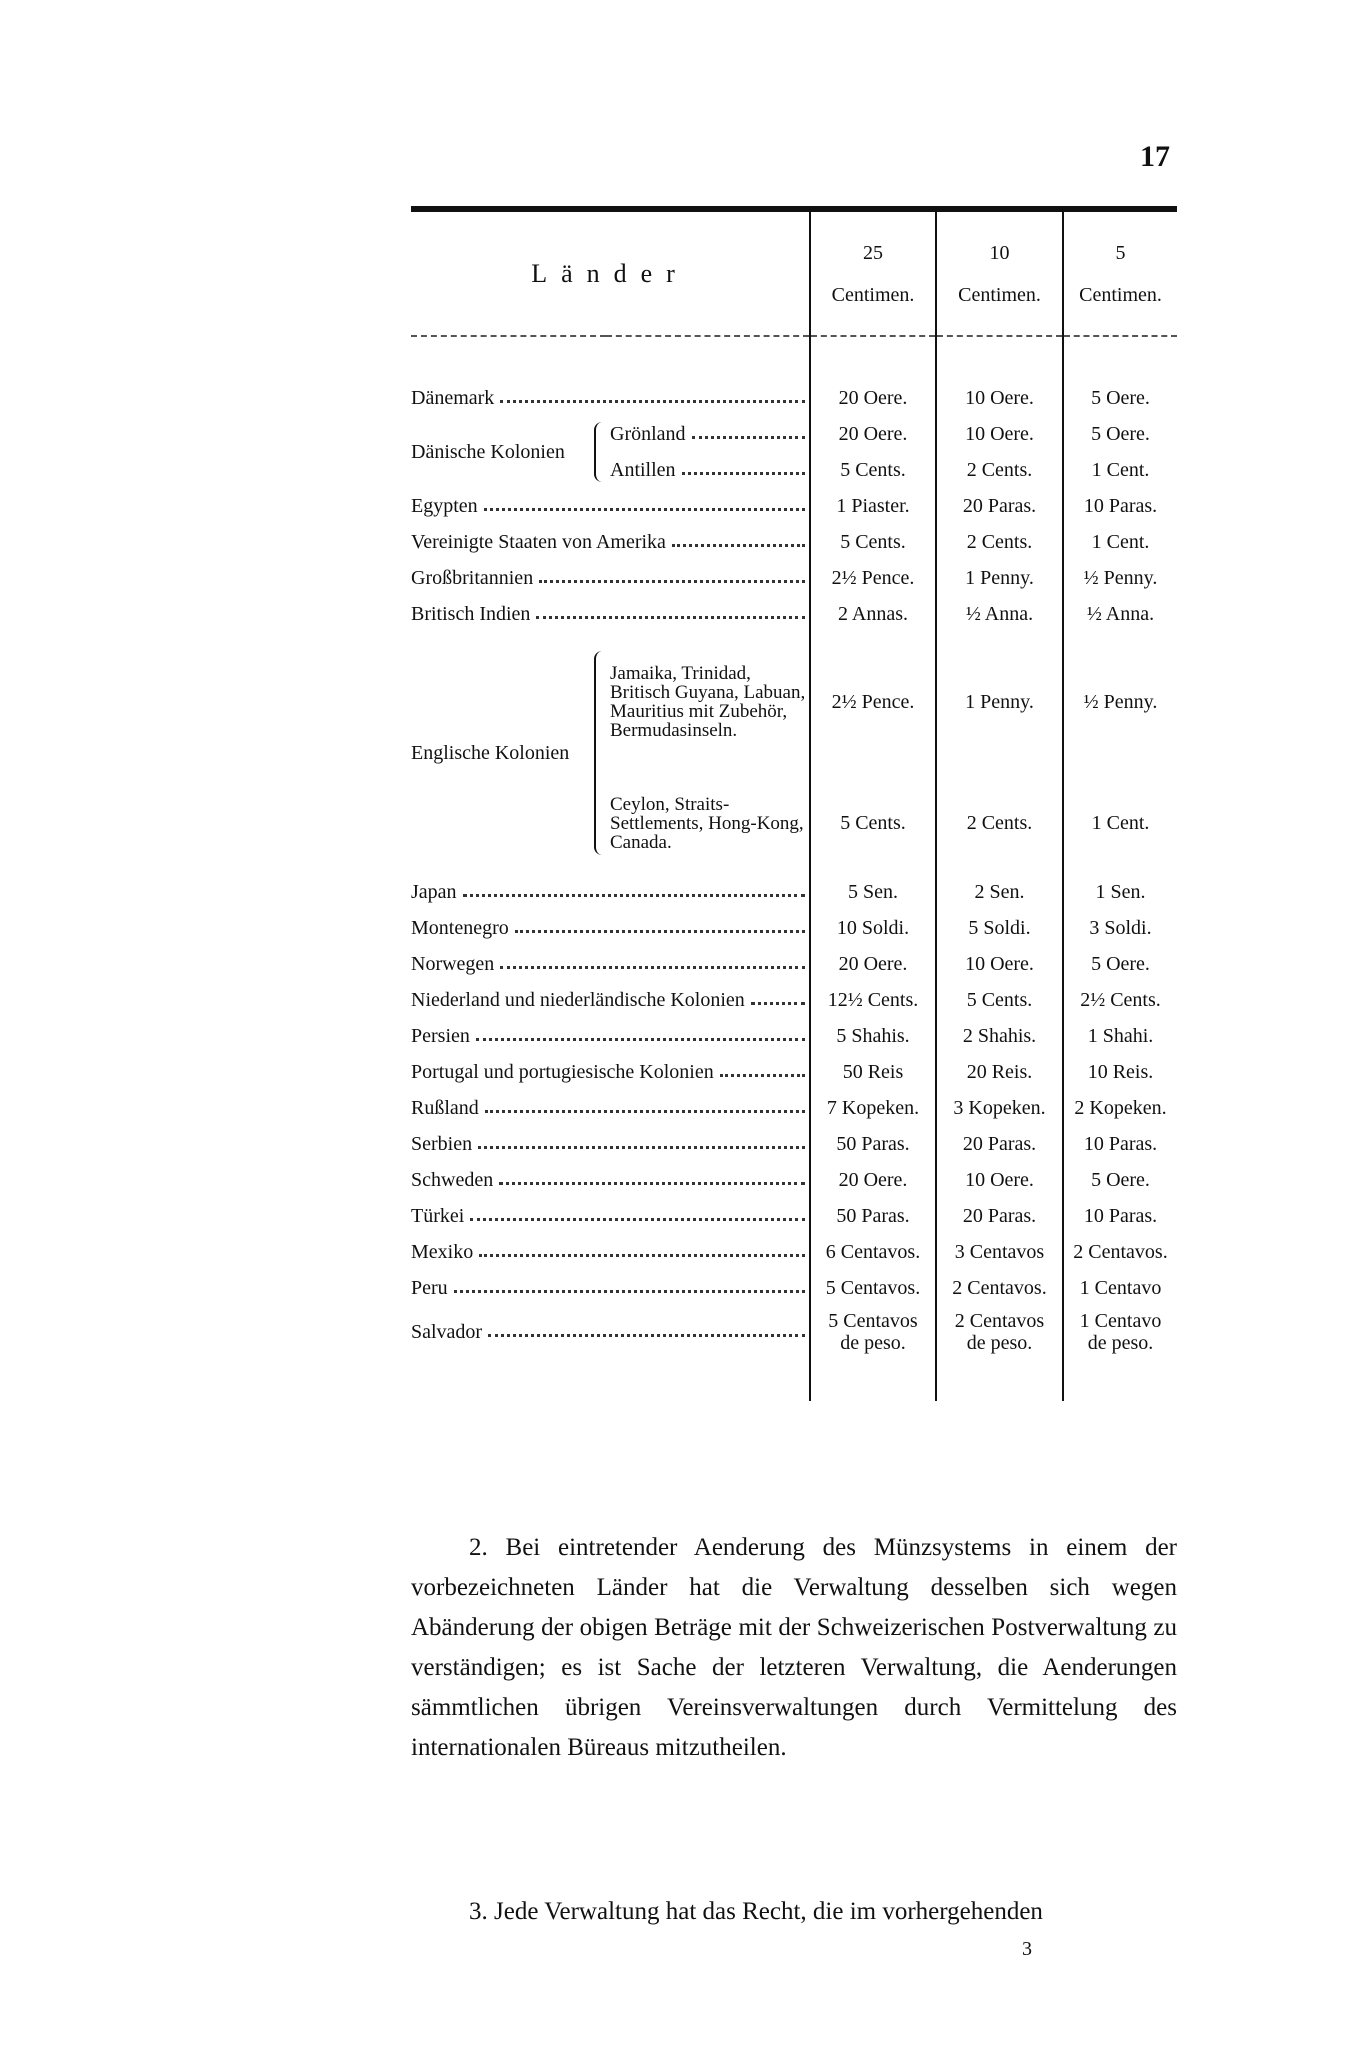 The image size is (1360, 2048). What do you see at coordinates (999, 1036) in the screenshot?
I see `value-cell: 2 Shahis.` at bounding box center [999, 1036].